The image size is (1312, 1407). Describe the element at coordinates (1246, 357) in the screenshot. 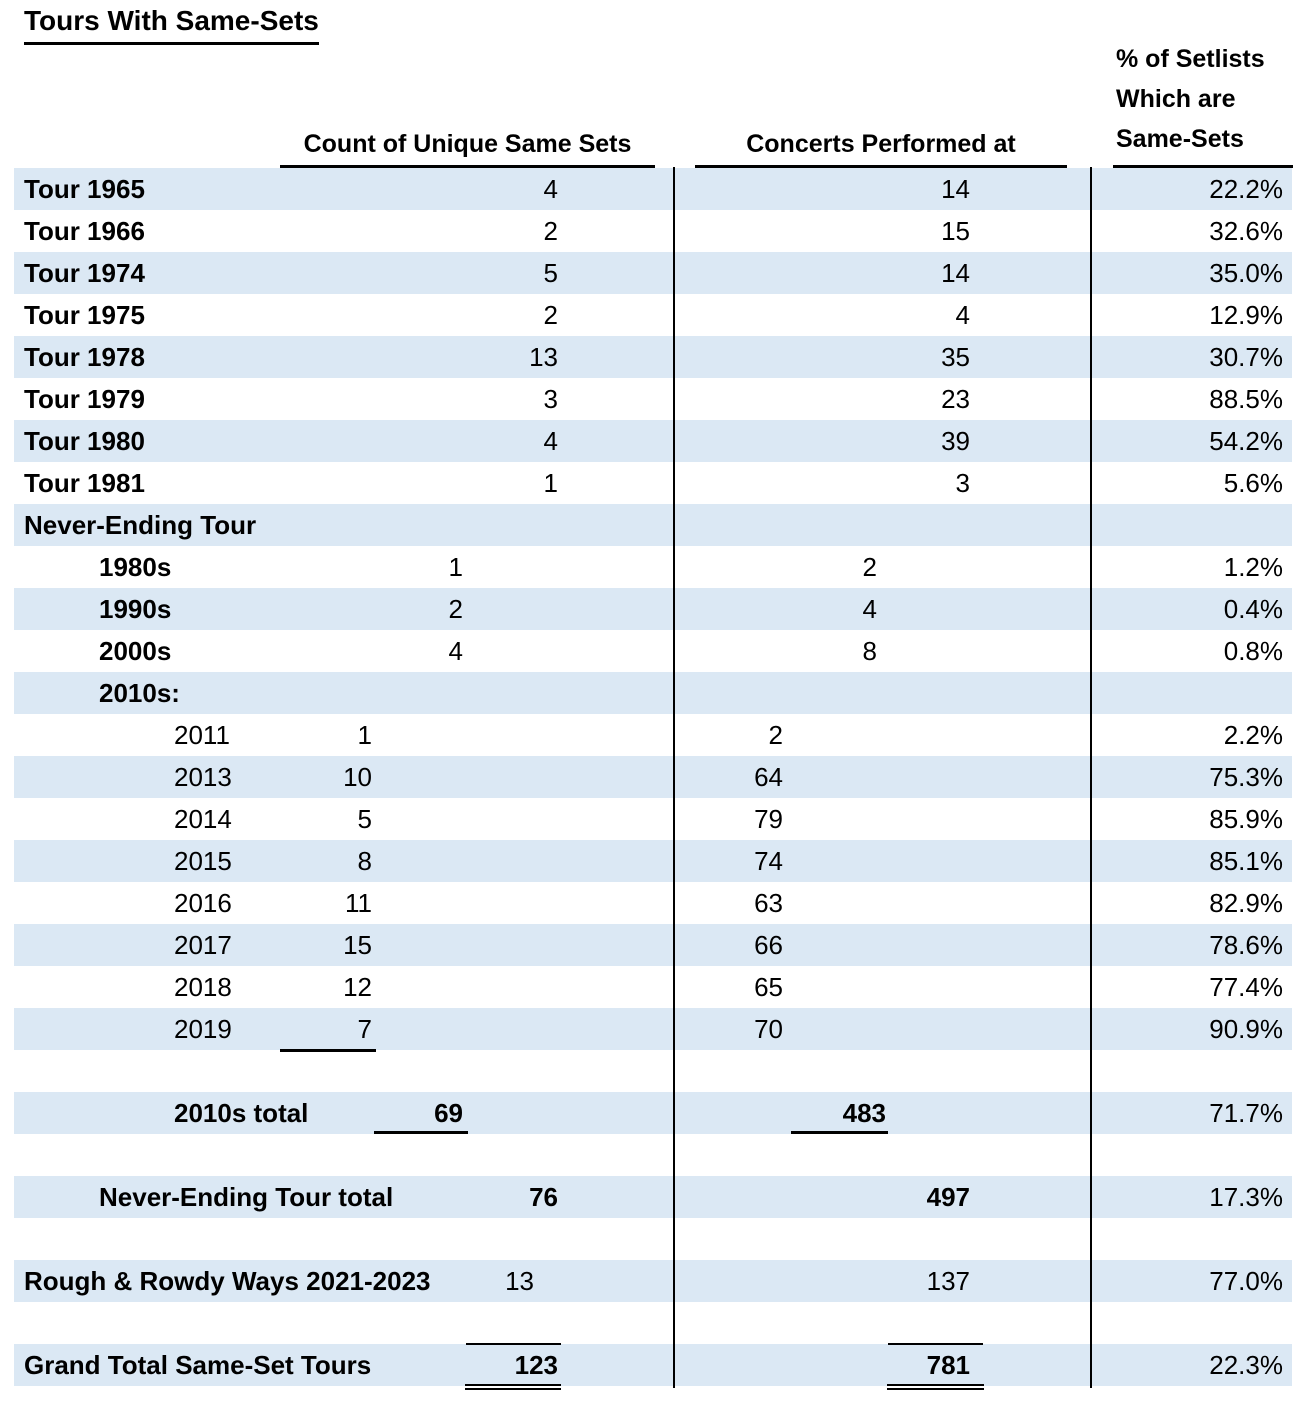

I see `pct-cell: 30.7%` at that location.